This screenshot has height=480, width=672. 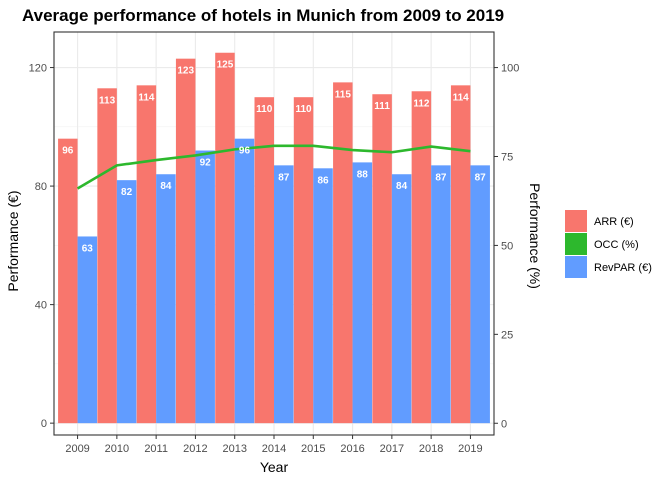 I want to click on bar-label: 125, so click(x=225, y=65).